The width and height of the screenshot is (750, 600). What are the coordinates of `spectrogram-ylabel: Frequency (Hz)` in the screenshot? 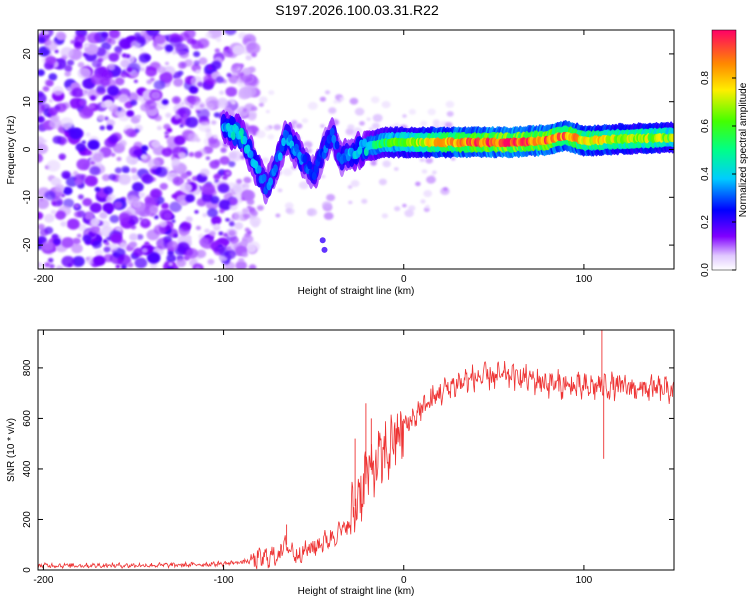 It's located at (11, 150).